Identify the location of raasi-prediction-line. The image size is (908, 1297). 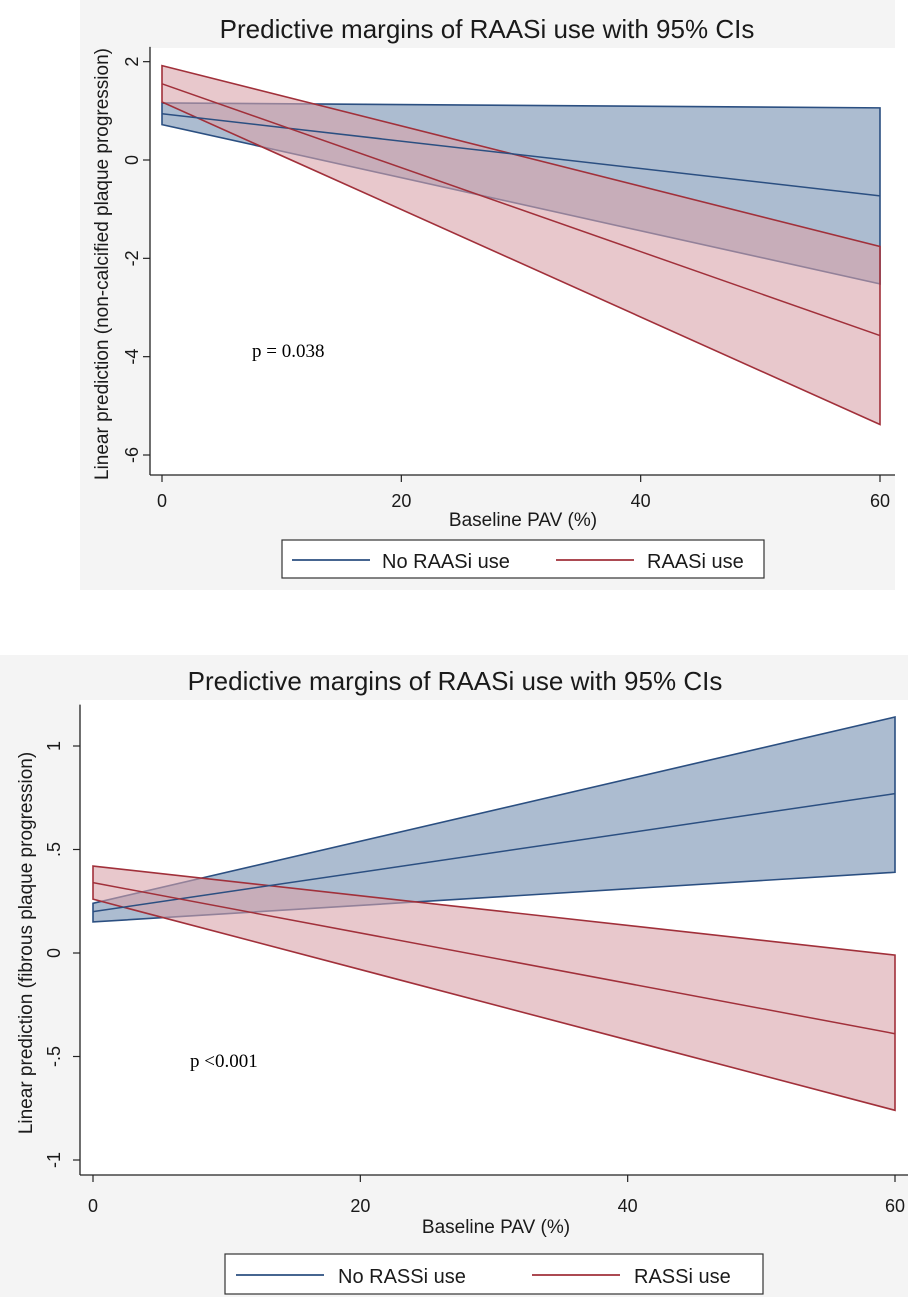
(494, 958).